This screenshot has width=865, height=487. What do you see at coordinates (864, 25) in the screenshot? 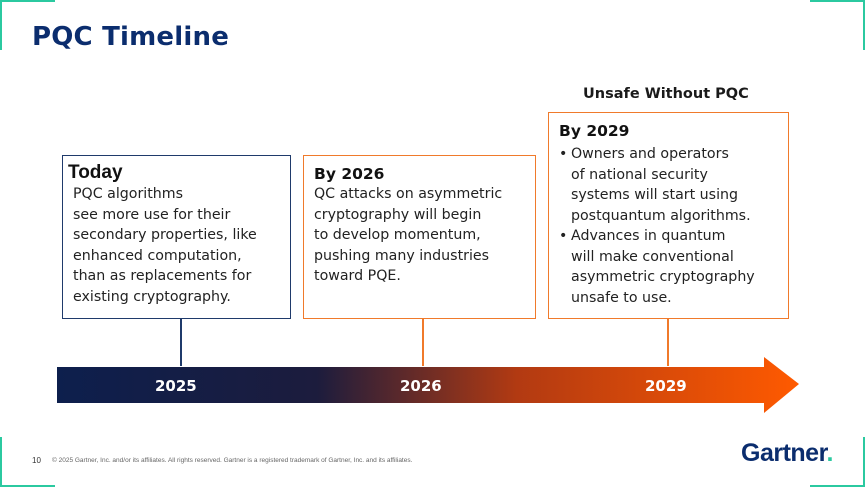
I see `corner-accent-top-right` at bounding box center [864, 25].